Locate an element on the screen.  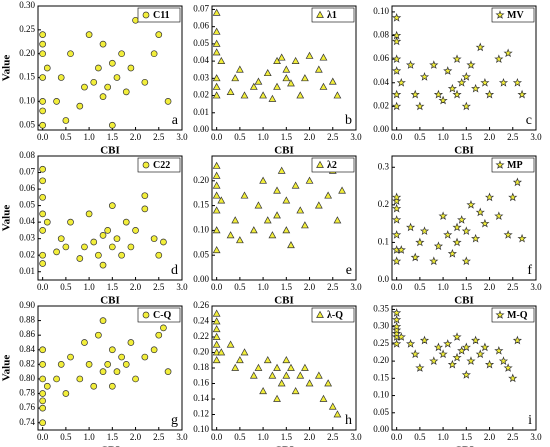
x-tick-label: 3.0 is located at coordinates (356, 437).